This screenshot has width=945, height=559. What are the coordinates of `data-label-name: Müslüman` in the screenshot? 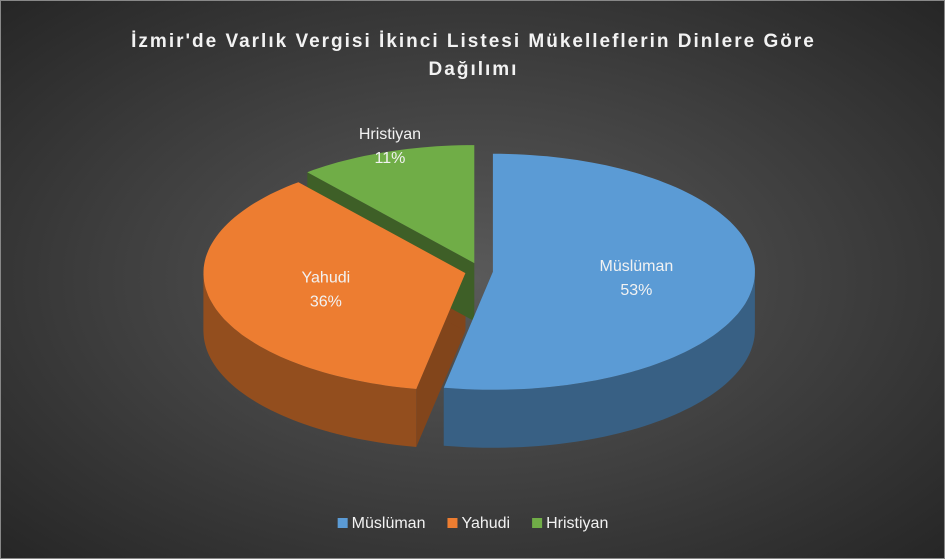 It's located at (636, 266).